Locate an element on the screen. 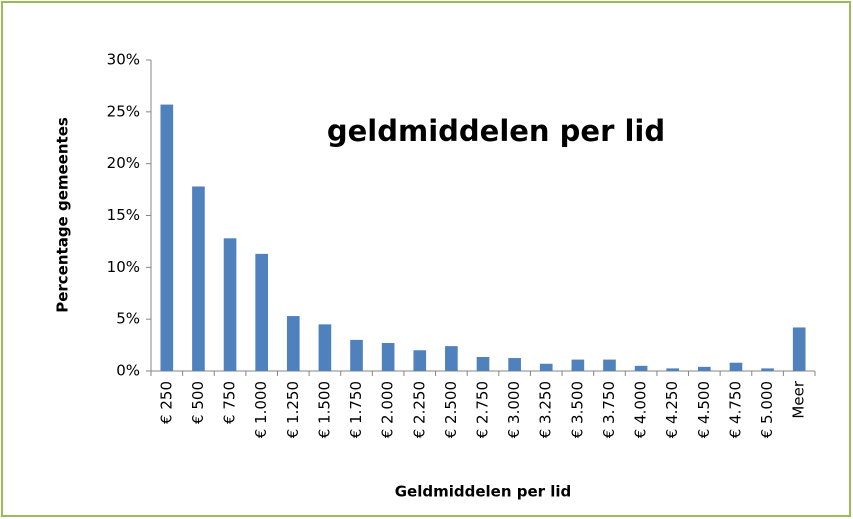  x-tick-label: € 4.500 is located at coordinates (704, 409).